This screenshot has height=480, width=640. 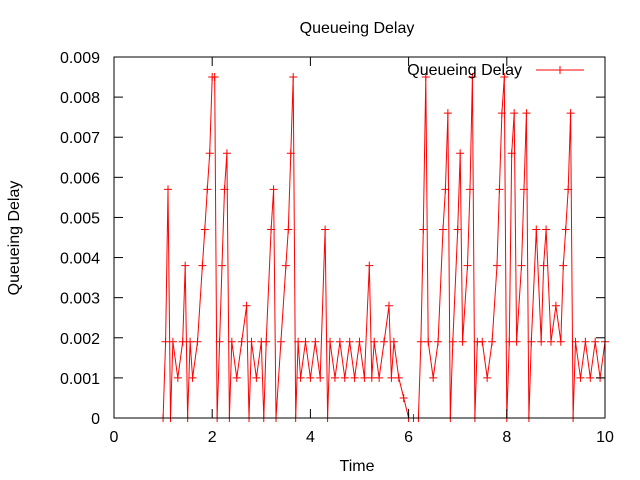 What do you see at coordinates (80, 178) in the screenshot?
I see `y-tick-label: 0.006` at bounding box center [80, 178].